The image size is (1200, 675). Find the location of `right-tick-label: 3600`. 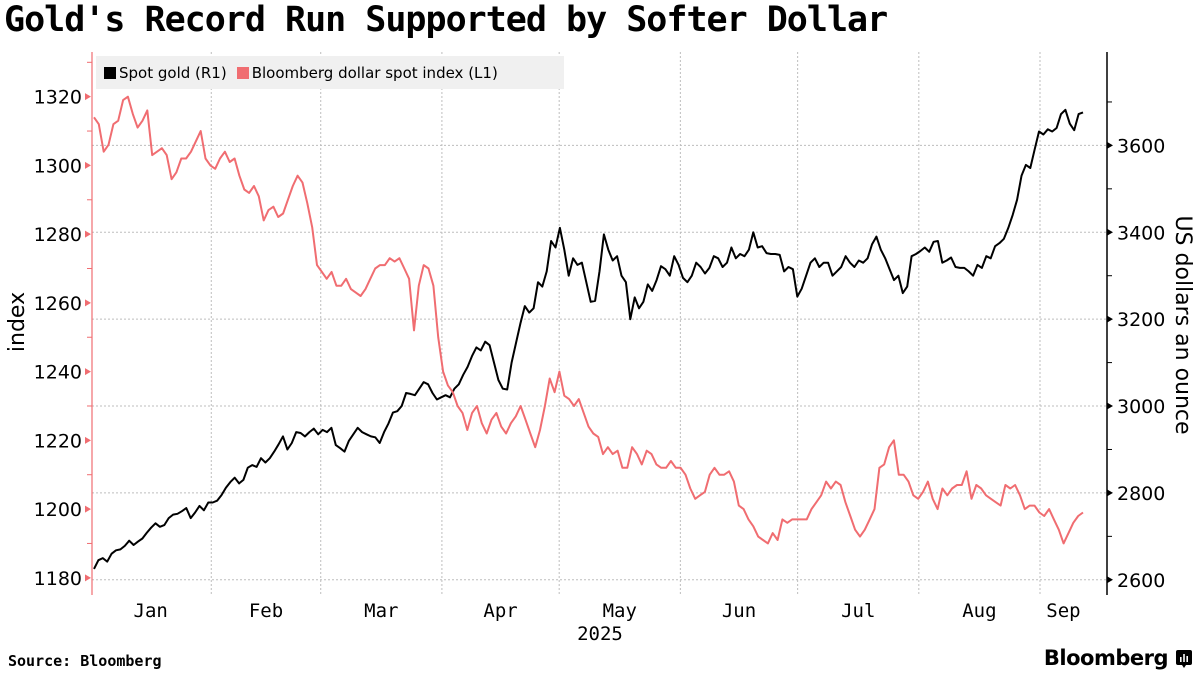

right-tick-label: 3600 is located at coordinates (1141, 146).